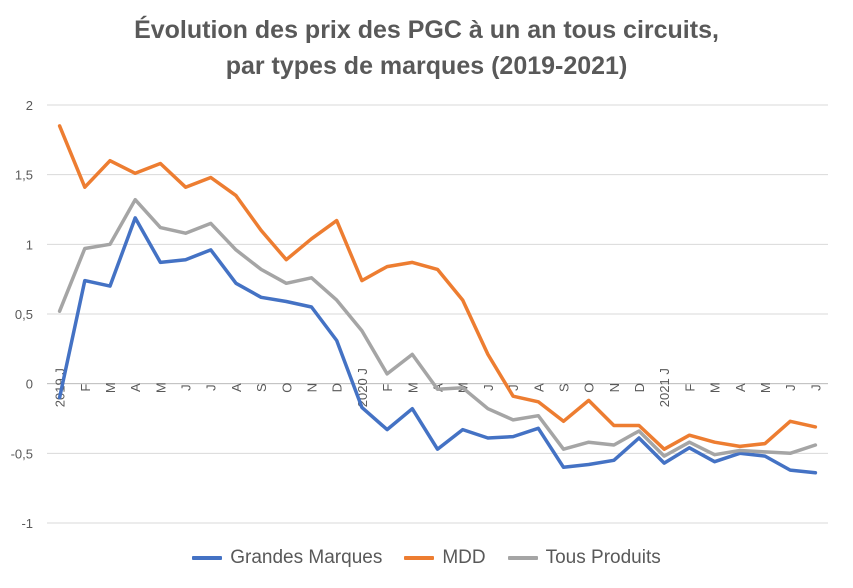 The width and height of the screenshot is (853, 588). Describe the element at coordinates (24, 175) in the screenshot. I see `y-tick-label: 1,5` at that location.